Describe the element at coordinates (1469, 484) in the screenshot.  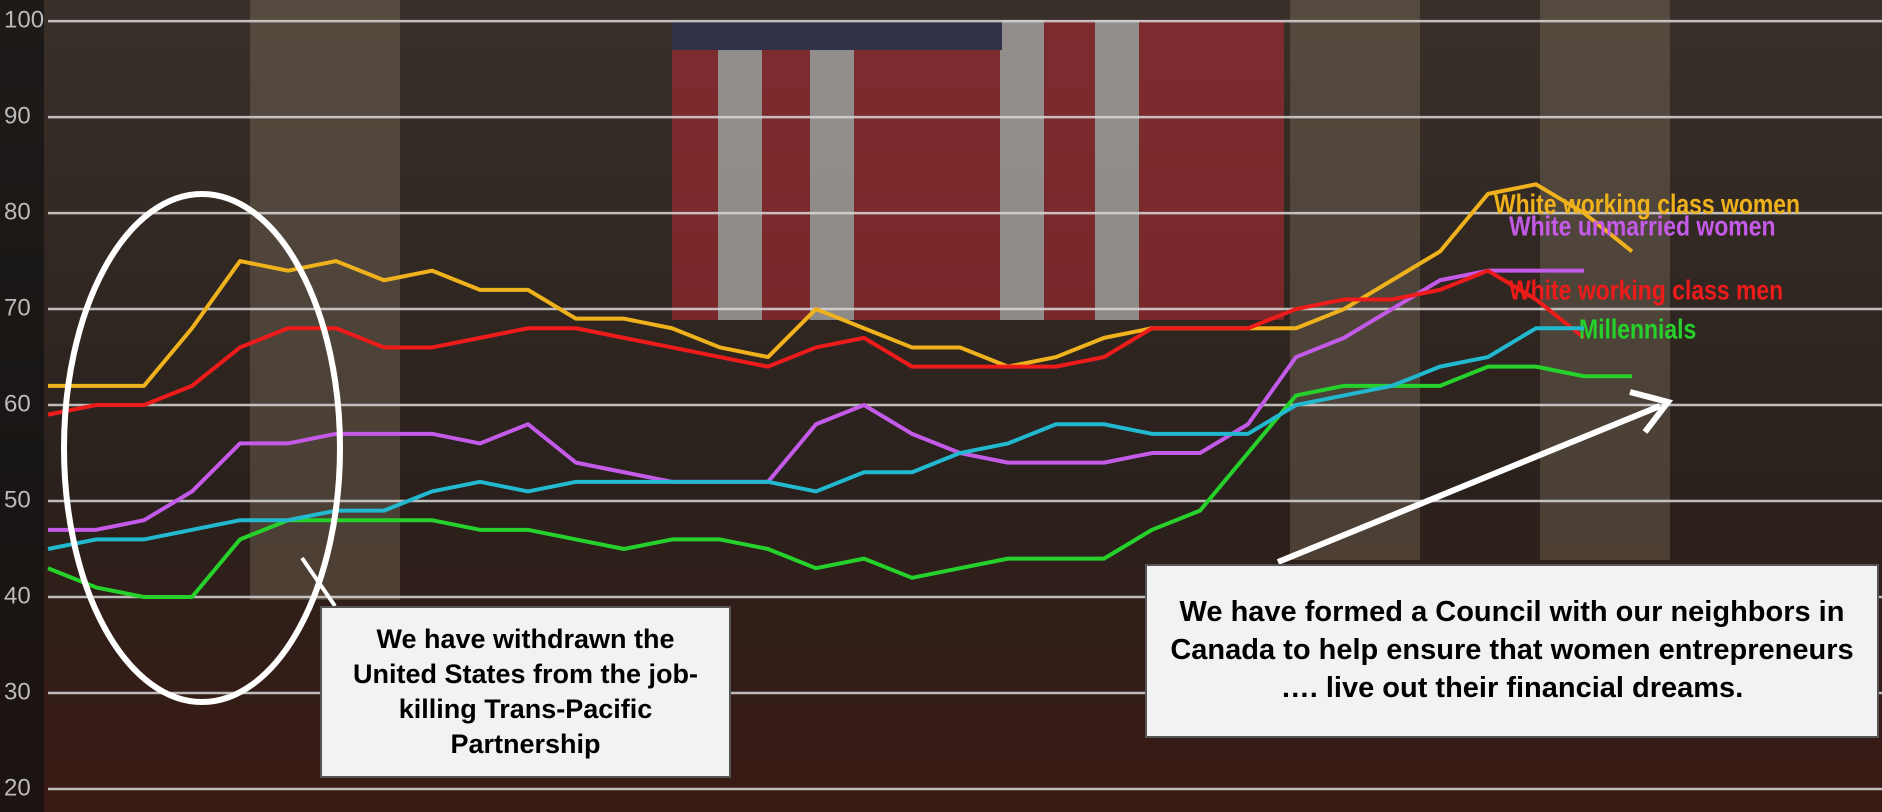
I see `arrow-shaft` at that location.